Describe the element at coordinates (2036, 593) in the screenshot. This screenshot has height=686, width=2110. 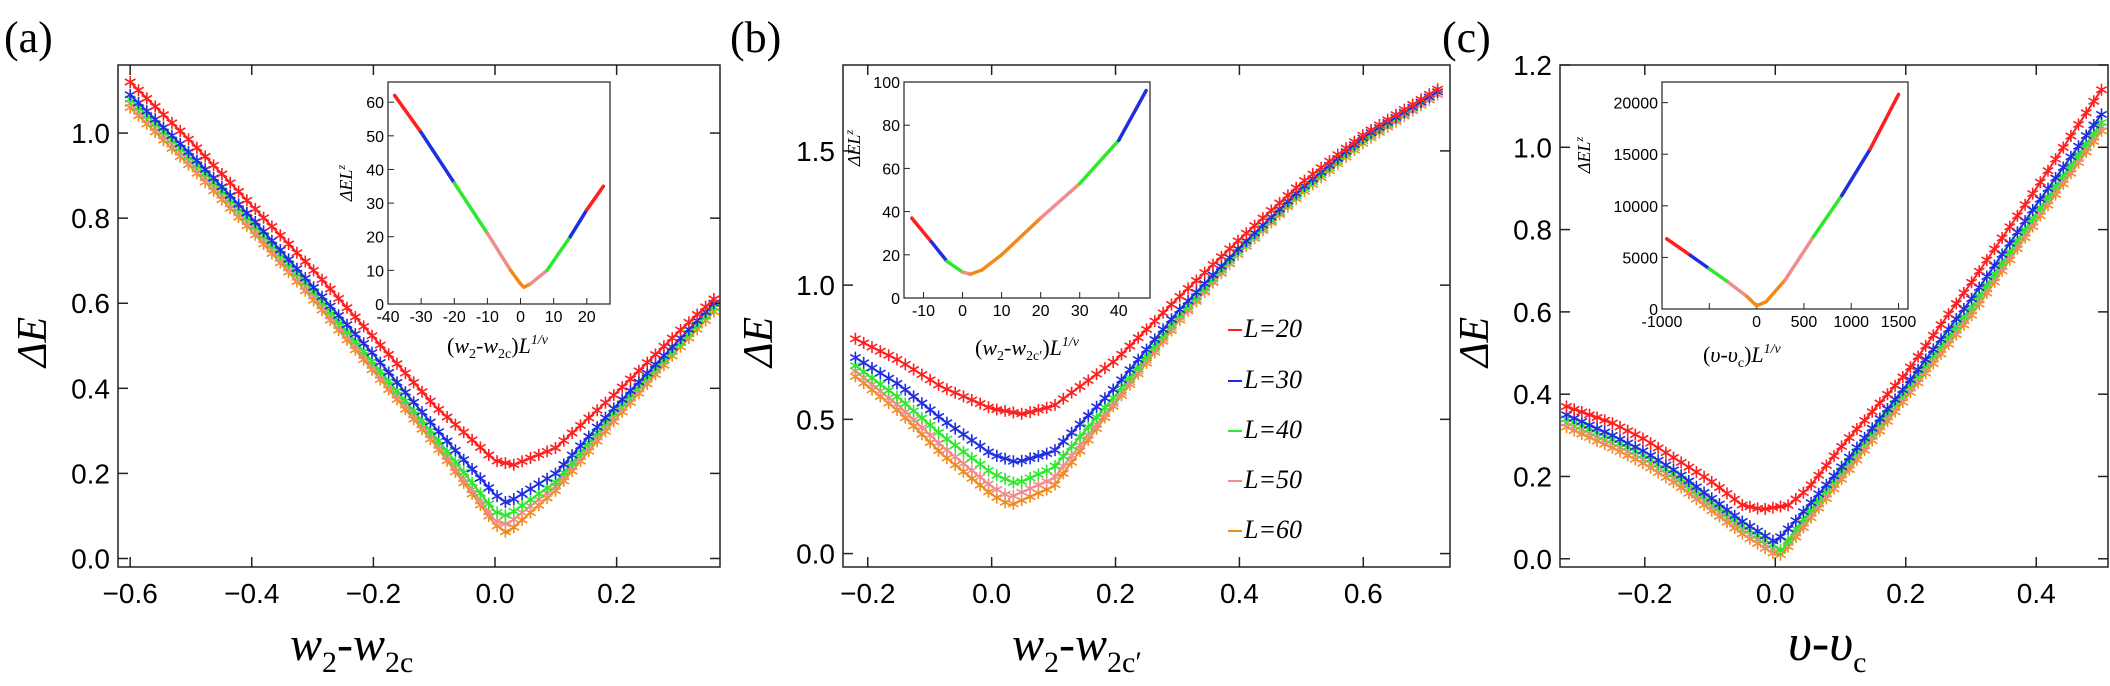
I see `xtick-label-c: 0.4` at that location.